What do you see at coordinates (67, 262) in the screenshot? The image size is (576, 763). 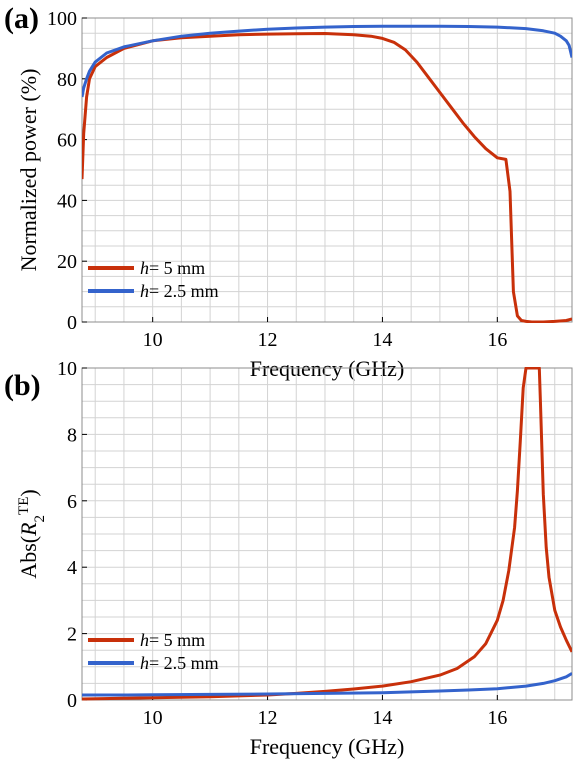 I see `y-tick-label: 20` at bounding box center [67, 262].